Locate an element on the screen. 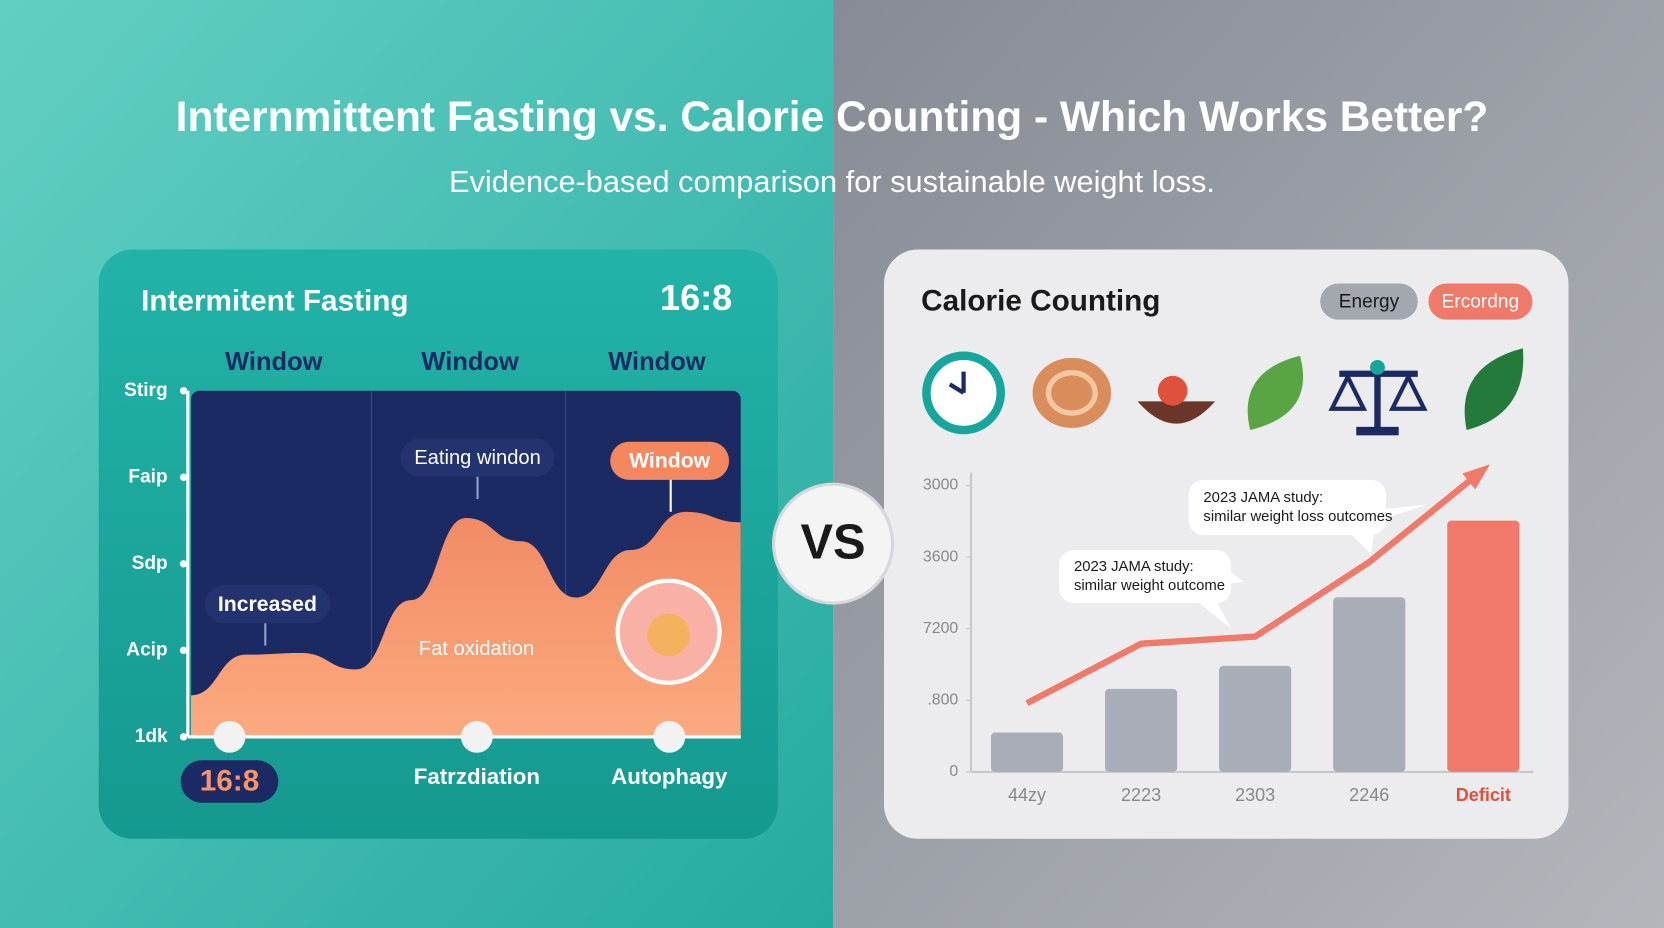 The height and width of the screenshot is (928, 1664). y-tick-label: Faip is located at coordinates (147, 476).